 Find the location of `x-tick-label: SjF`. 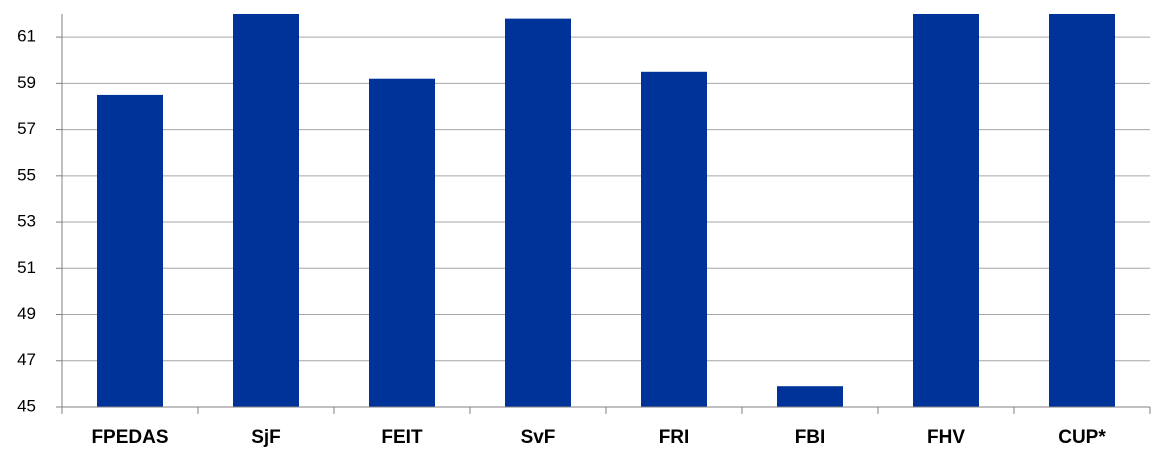

x-tick-label: SjF is located at coordinates (266, 437).